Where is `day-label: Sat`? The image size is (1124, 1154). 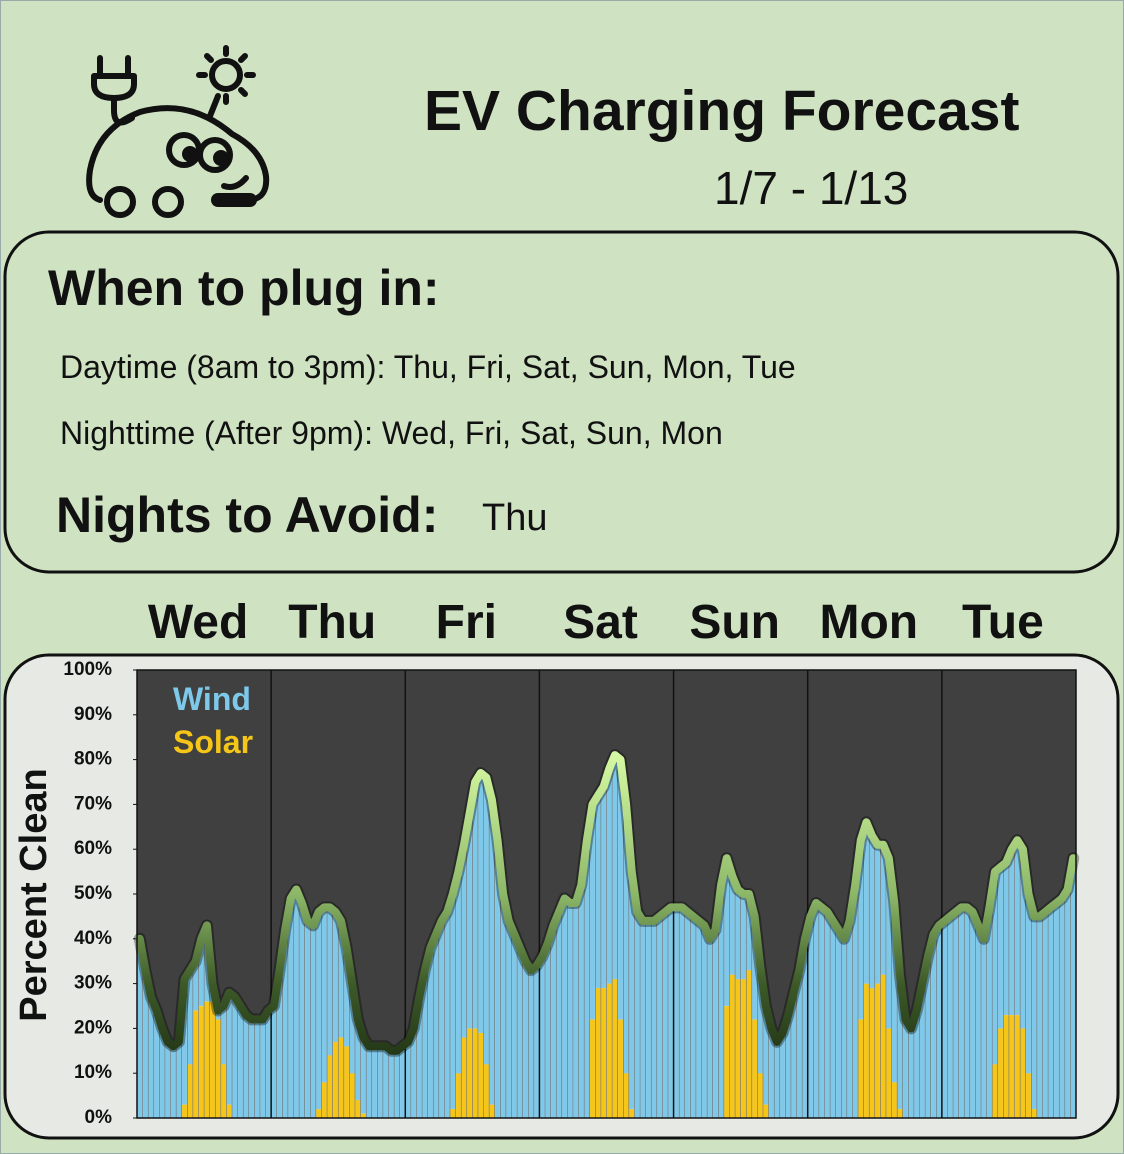
day-label: Sat is located at coordinates (600, 622).